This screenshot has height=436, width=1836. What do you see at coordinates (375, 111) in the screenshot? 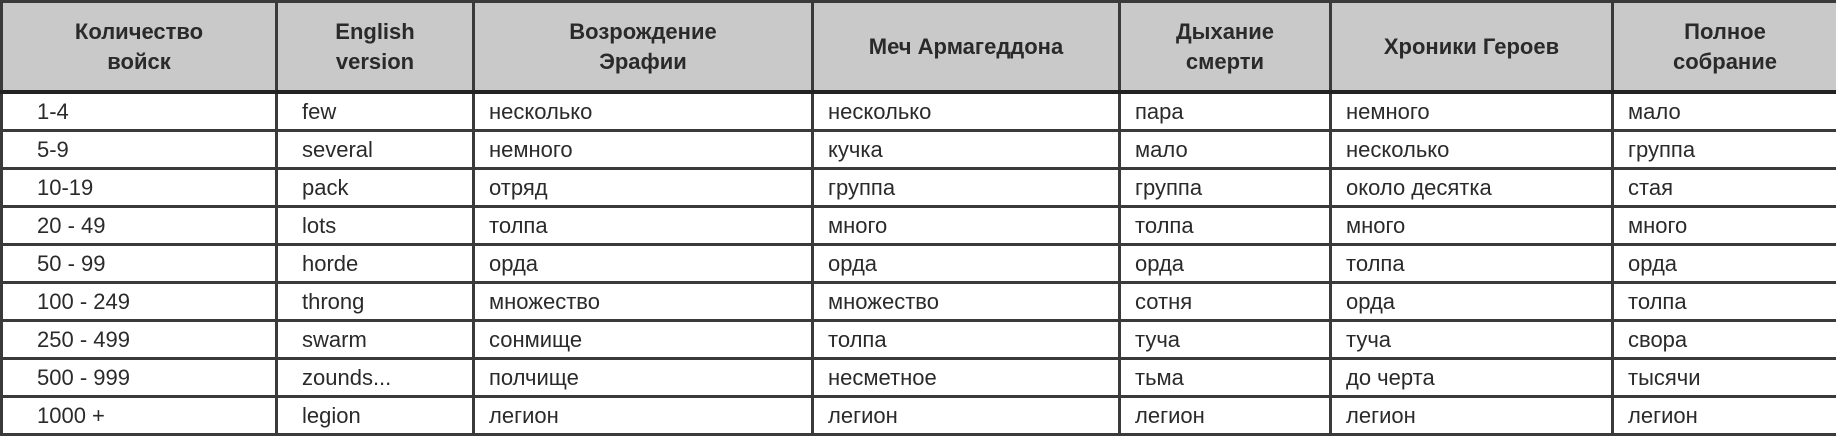
I see `table-cell: few` at bounding box center [375, 111].